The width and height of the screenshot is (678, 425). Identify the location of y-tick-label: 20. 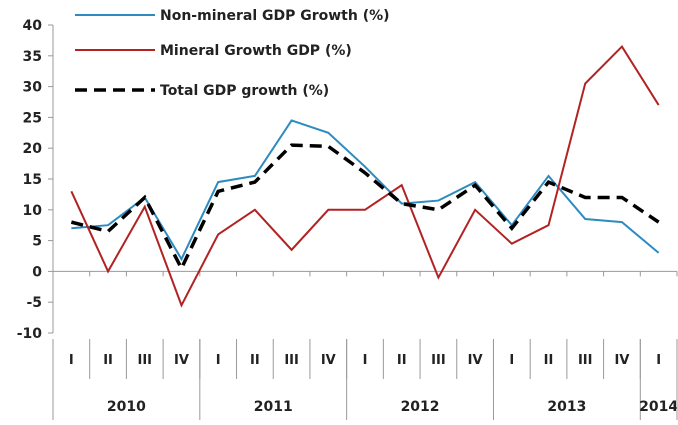
(33, 149).